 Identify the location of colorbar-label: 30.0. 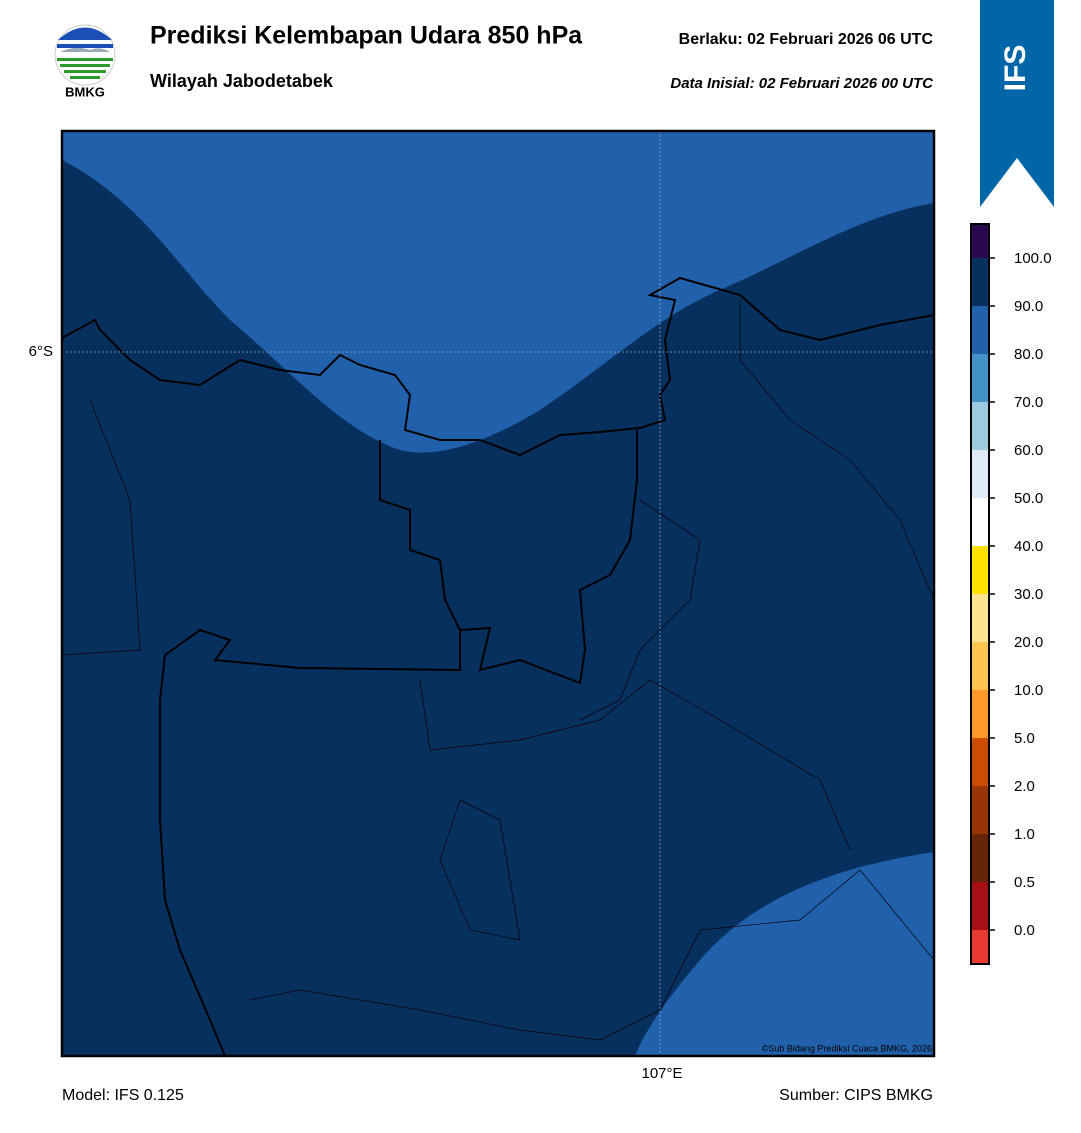
(1028, 594).